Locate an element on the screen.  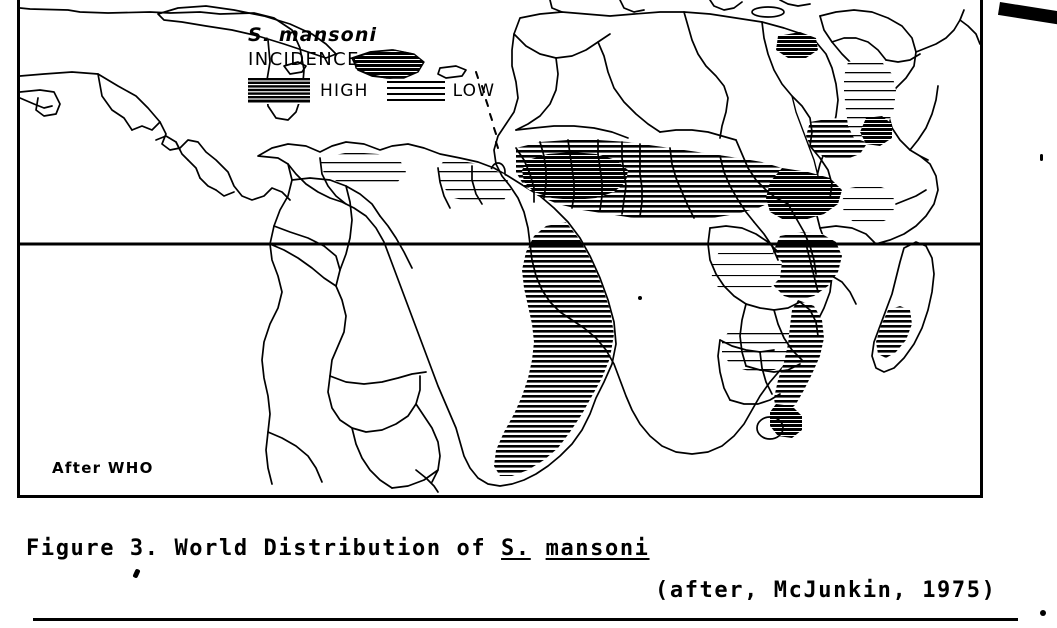
andes-west-border is located at coordinates (277, 324).